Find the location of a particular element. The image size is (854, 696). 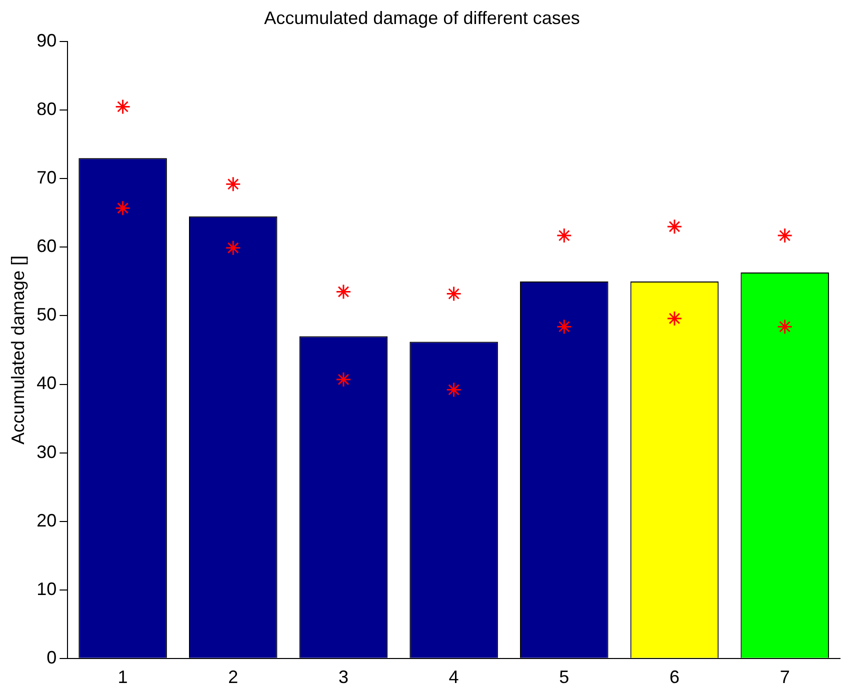

x-tick-label: 1 is located at coordinates (123, 677).